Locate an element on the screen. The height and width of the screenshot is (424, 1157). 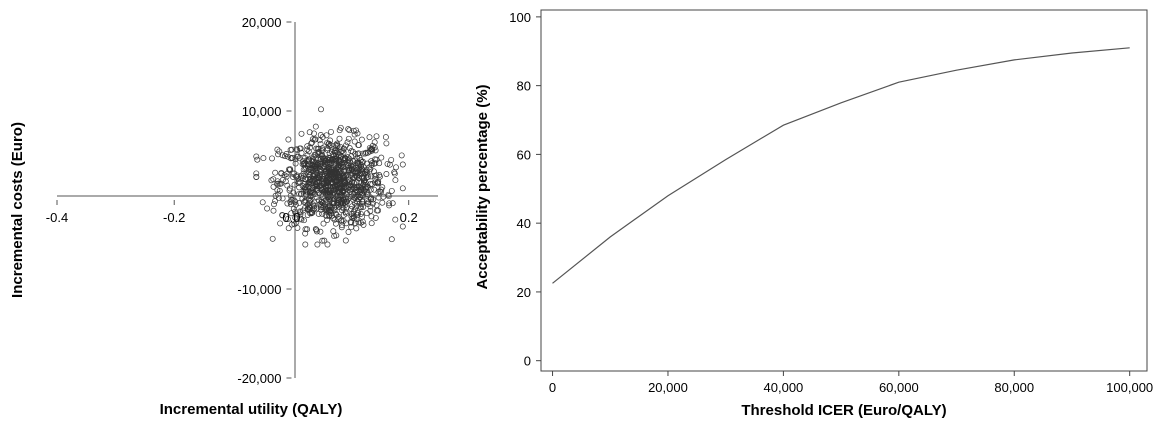
line-x-tick-label: 80,000 is located at coordinates (1014, 387).